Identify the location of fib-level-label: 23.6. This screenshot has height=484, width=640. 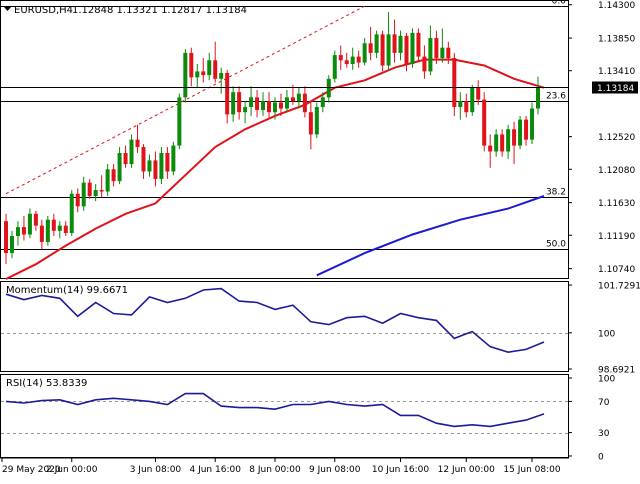
(556, 97).